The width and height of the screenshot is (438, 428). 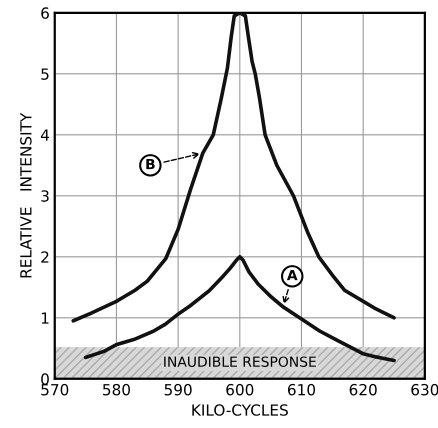 I want to click on annotation: A, so click(x=292, y=275).